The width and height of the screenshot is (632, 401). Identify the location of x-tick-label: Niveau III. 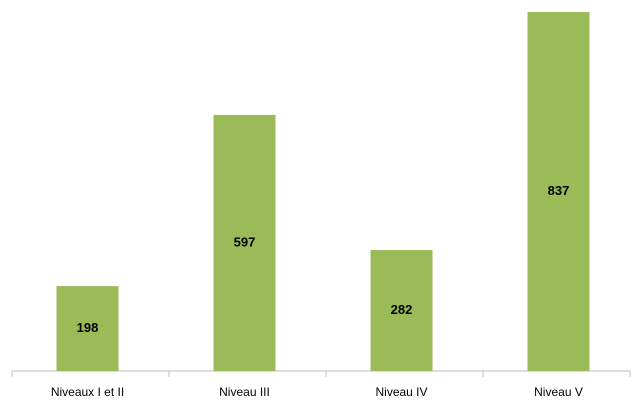
(244, 392).